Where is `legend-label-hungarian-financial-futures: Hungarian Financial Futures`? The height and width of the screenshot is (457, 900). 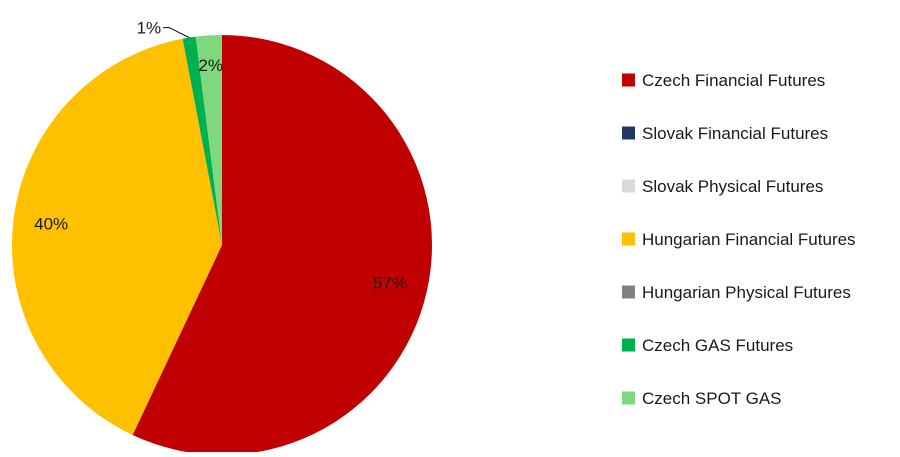
legend-label-hungarian-financial-futures: Hungarian Financial Futures is located at coordinates (749, 239).